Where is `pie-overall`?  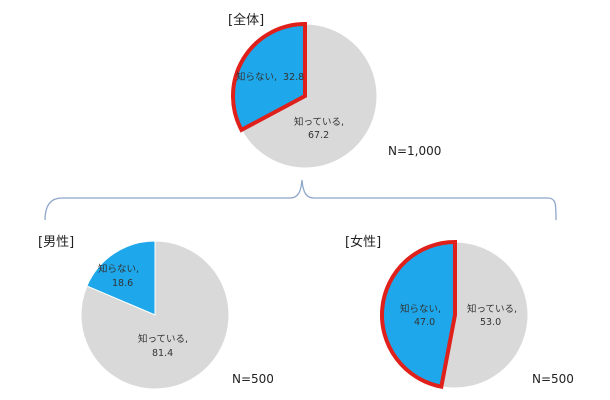
pie-overall is located at coordinates (304, 95).